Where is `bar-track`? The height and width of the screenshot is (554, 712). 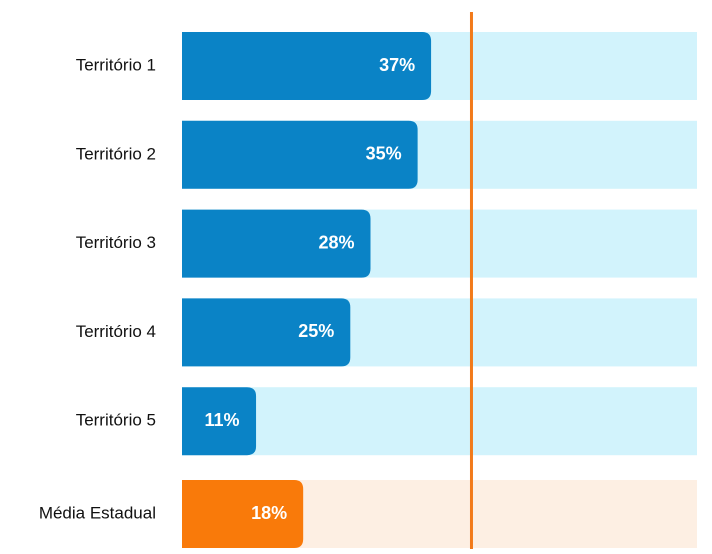 bar-track is located at coordinates (439, 421).